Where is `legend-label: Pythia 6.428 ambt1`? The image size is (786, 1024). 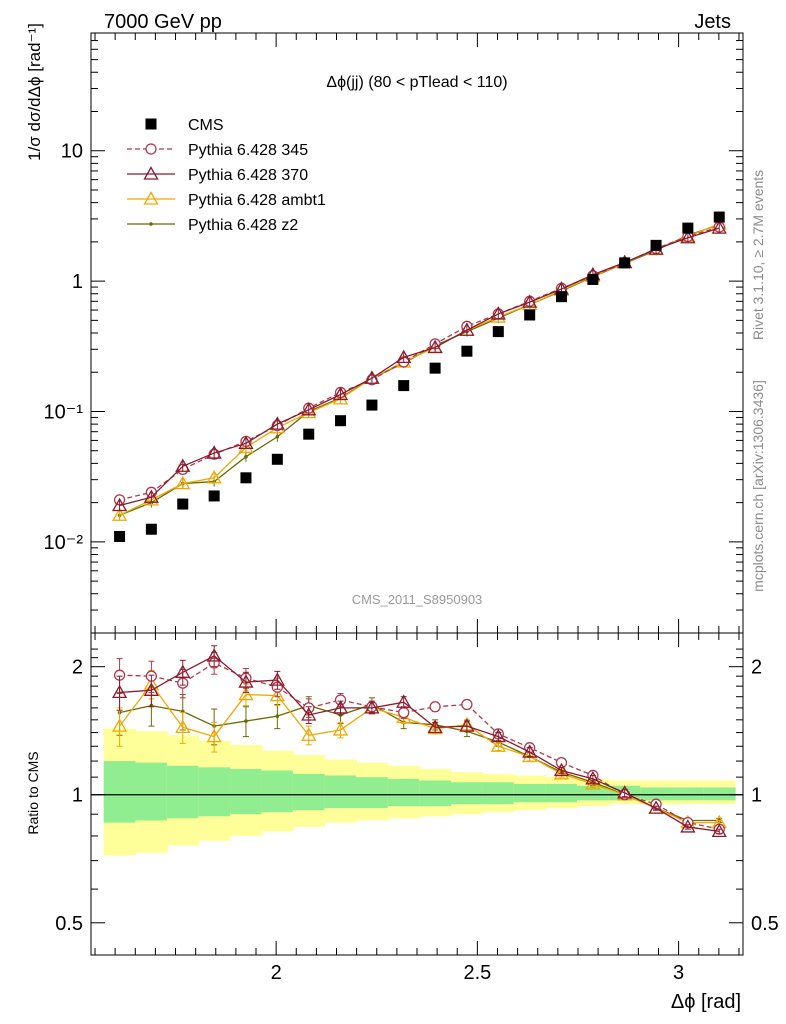 legend-label: Pythia 6.428 ambt1 is located at coordinates (257, 200).